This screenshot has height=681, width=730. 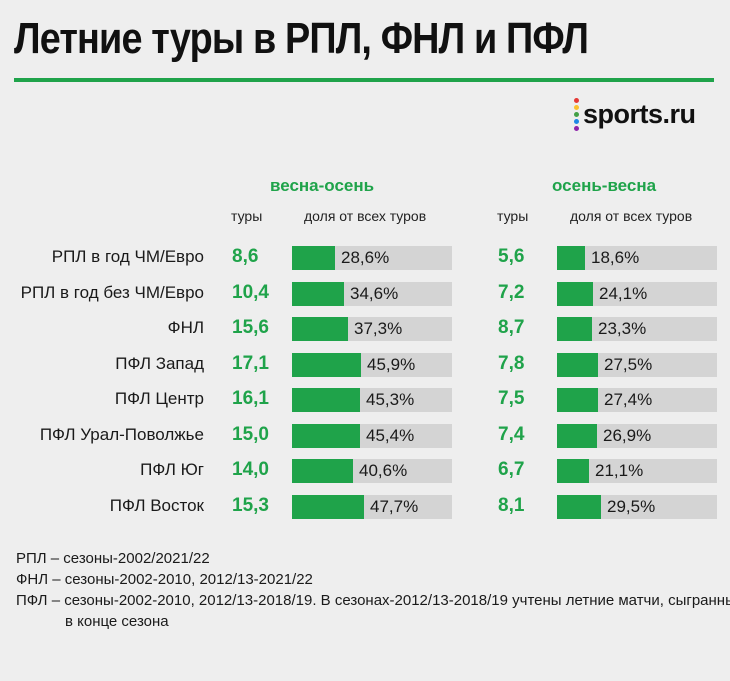 What do you see at coordinates (364, 80) in the screenshot?
I see `title-divider` at bounding box center [364, 80].